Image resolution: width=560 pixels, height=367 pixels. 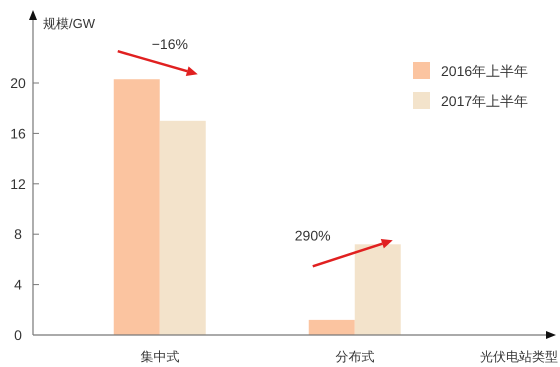 What do you see at coordinates (18, 83) in the screenshot?
I see `y-tick-label: 20` at bounding box center [18, 83].